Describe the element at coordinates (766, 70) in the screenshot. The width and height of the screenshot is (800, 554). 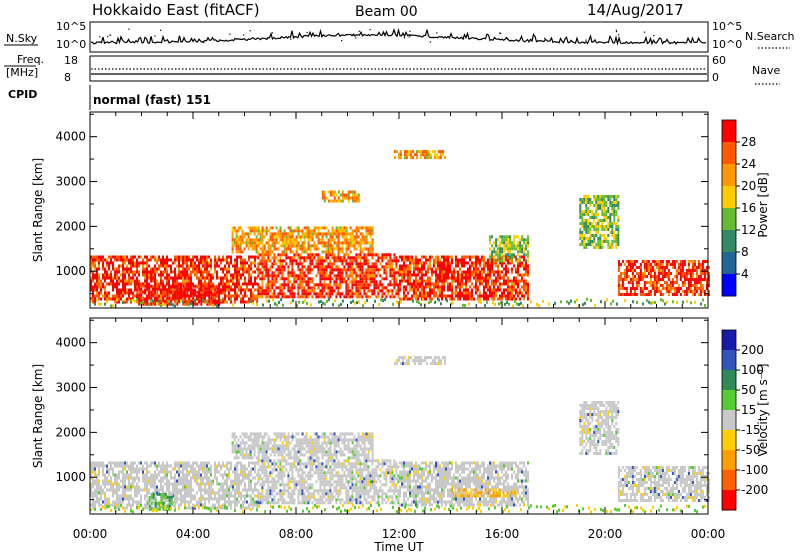
I see `nave-label: Nave` at that location.